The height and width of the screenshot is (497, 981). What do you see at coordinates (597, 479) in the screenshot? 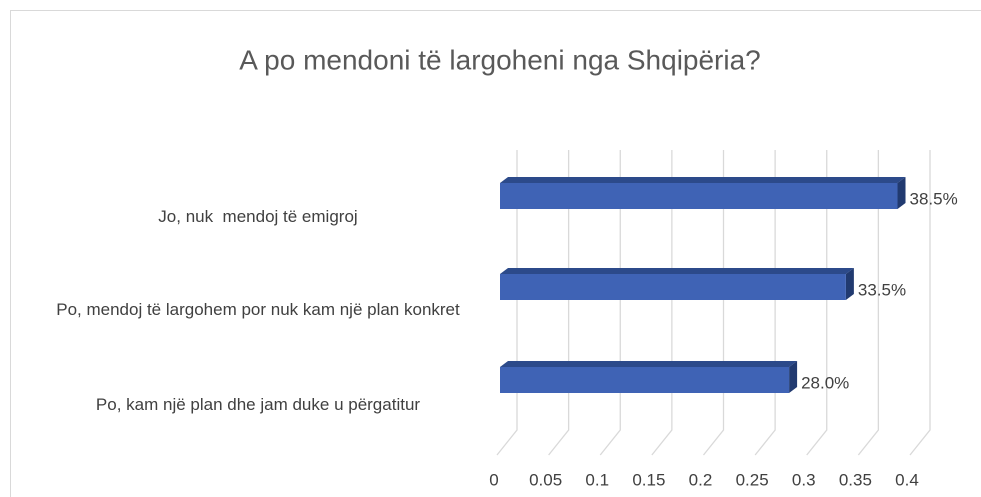
I see `x-tick-label: 0.1` at bounding box center [597, 479].